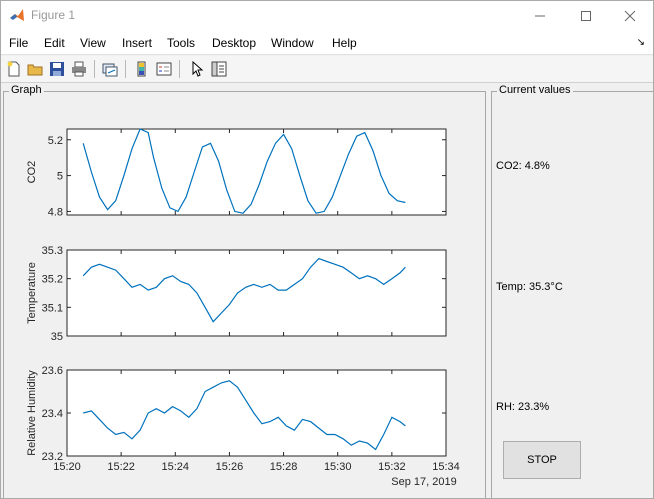 The image size is (654, 499). What do you see at coordinates (142, 69) in the screenshot?
I see `insert-colorbar-icon` at bounding box center [142, 69].